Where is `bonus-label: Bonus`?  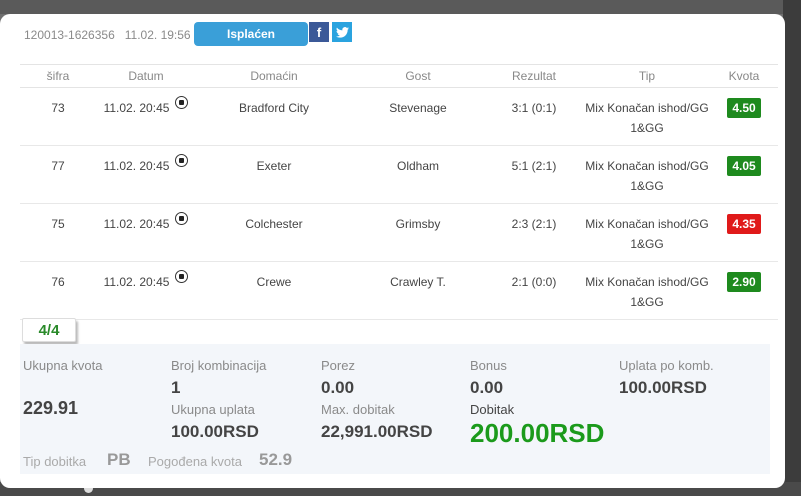 bonus-label: Bonus is located at coordinates (488, 365).